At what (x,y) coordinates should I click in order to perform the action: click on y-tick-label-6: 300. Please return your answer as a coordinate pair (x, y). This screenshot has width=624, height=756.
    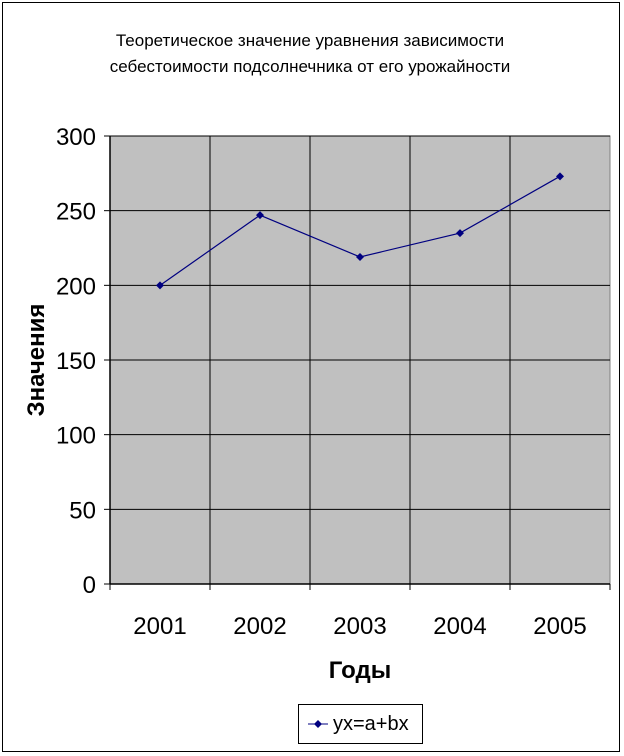
    Looking at the image, I should click on (76, 137).